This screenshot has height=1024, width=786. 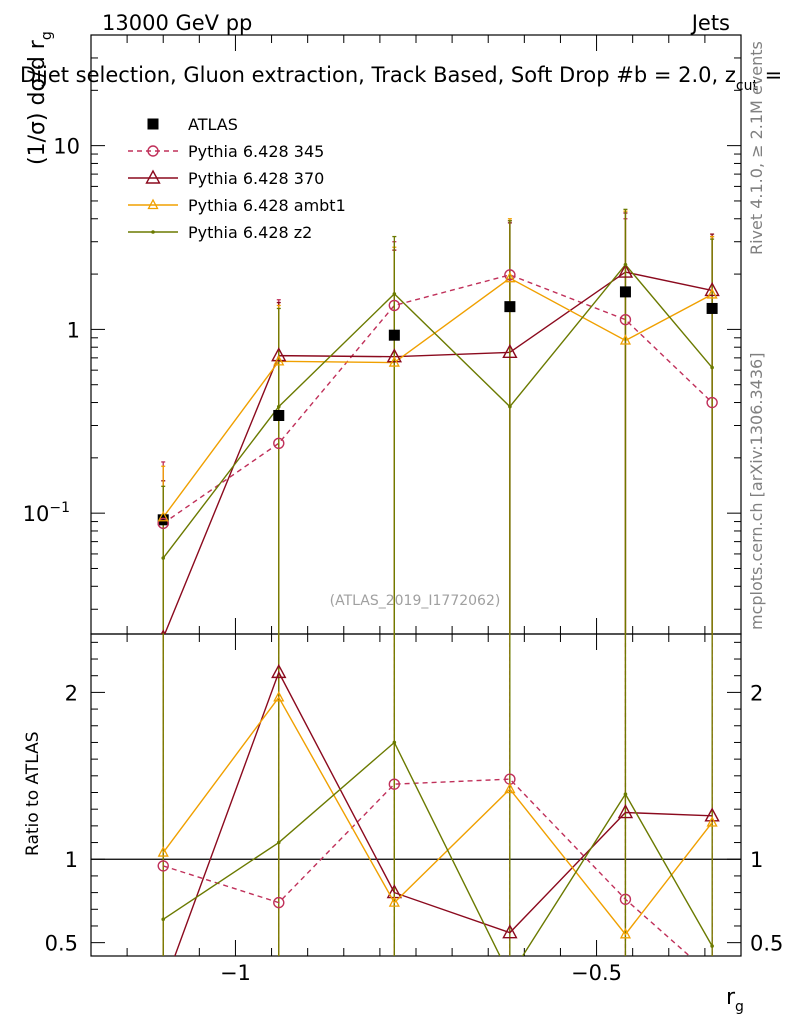 I want to click on ratio-line-pythia-6-428-z2, so click(x=437, y=848).